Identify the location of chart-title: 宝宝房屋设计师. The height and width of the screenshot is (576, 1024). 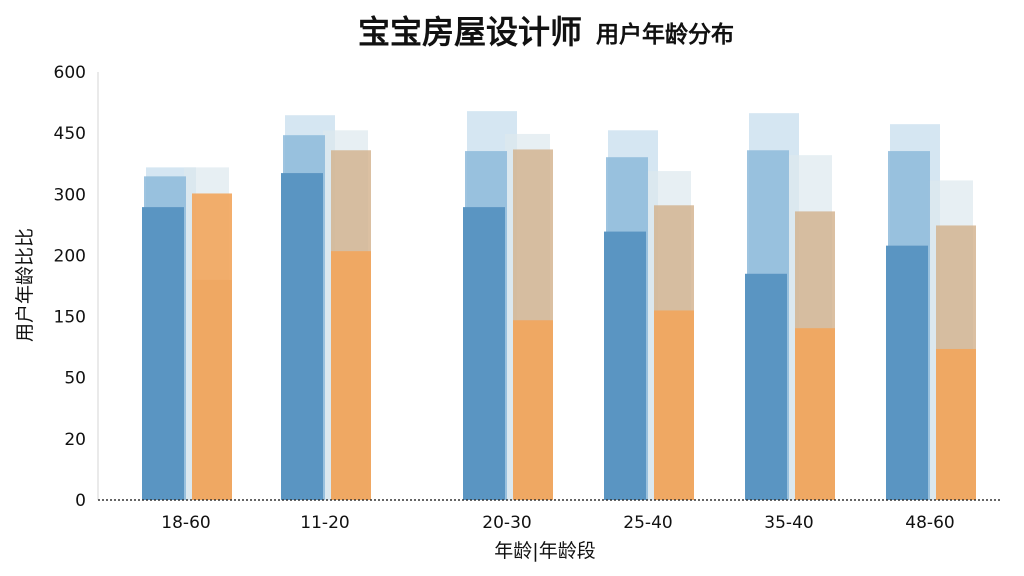
(470, 32).